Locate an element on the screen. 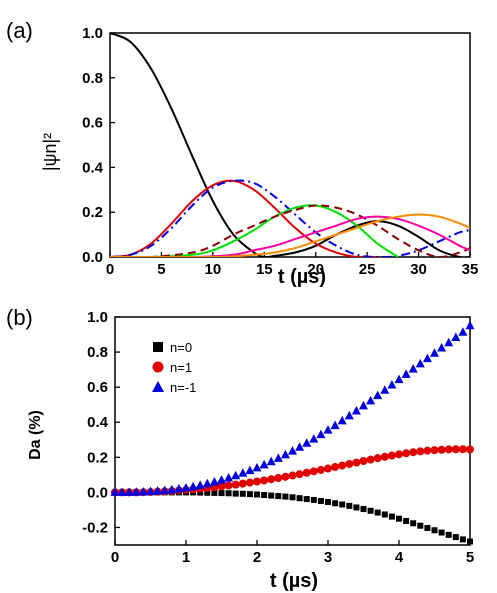 Image resolution: width=497 pixels, height=593 pixels. x-tick-label: 10 is located at coordinates (213, 269).